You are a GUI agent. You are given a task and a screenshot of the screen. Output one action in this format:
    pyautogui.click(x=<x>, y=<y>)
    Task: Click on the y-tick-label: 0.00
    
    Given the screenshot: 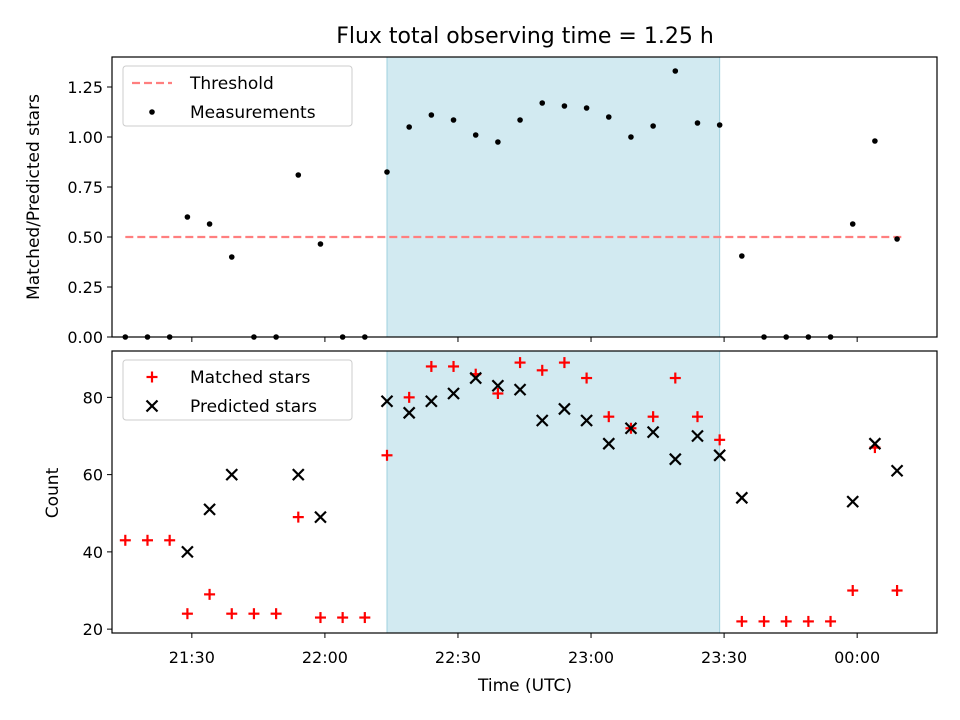 What is the action you would take?
    pyautogui.click(x=85, y=337)
    